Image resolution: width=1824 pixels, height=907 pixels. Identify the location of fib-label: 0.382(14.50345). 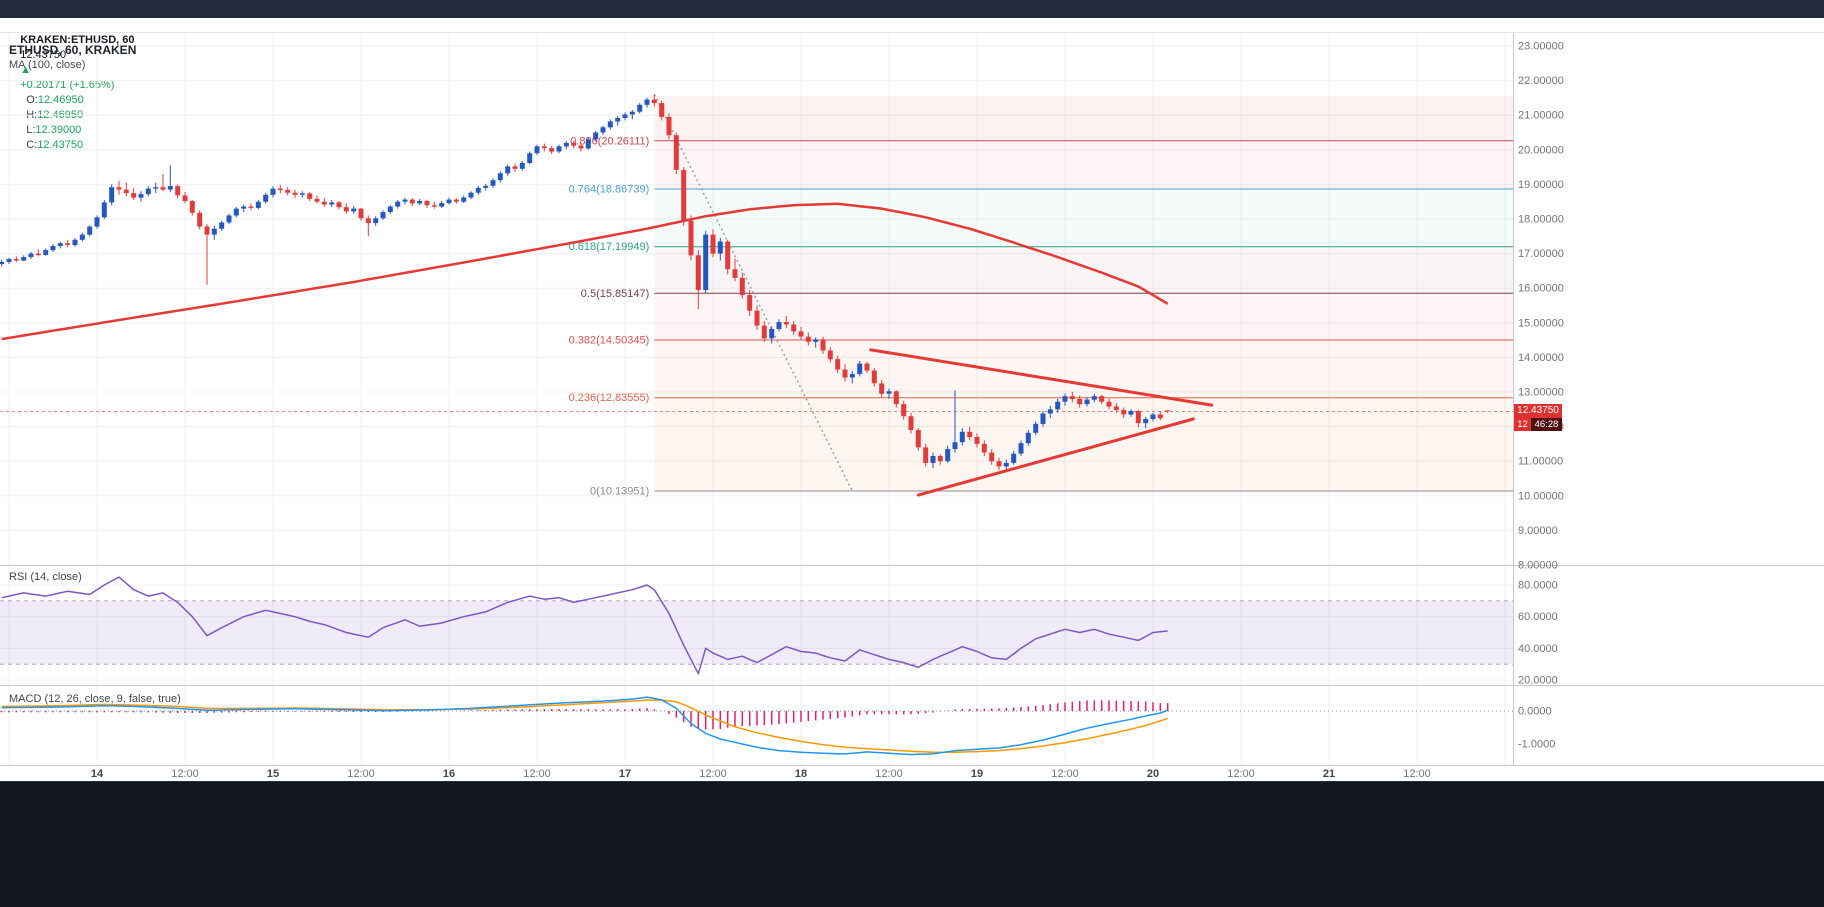
(609, 341).